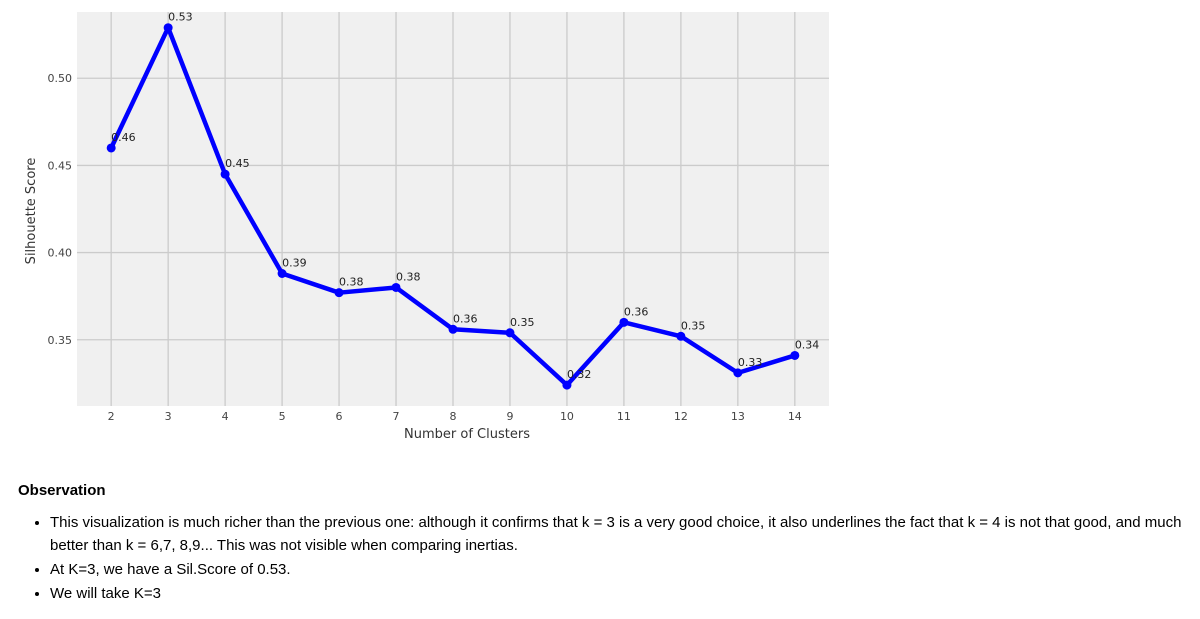  I want to click on x-tick-label: 5, so click(282, 416).